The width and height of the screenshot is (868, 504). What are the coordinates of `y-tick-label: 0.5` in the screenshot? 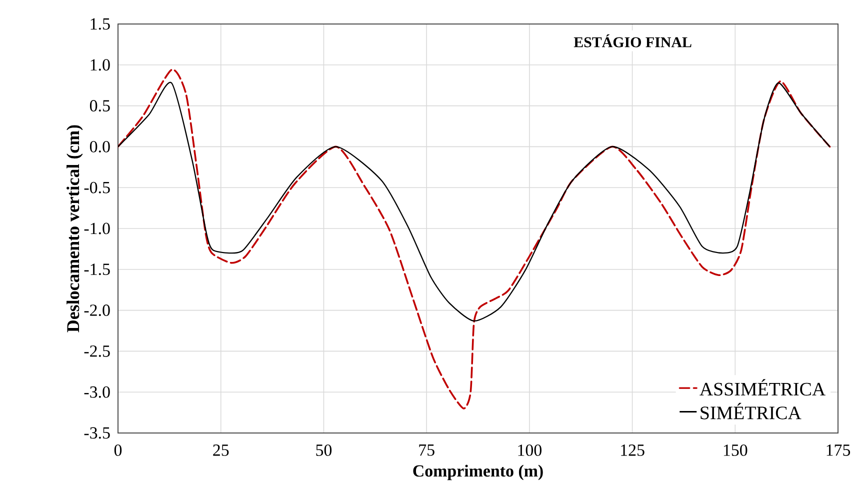 It's located at (100, 106).